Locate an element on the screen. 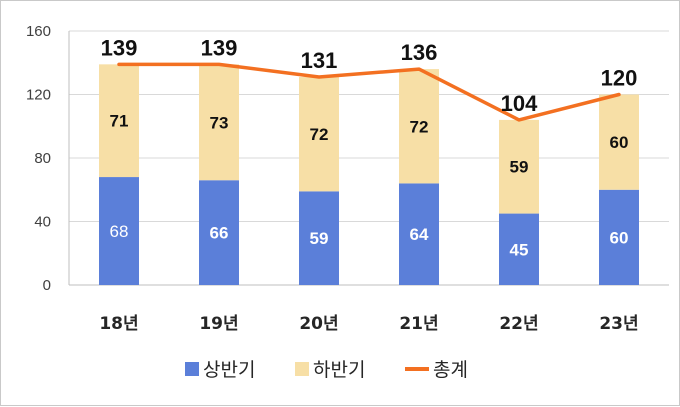 This screenshot has height=407, width=680. data-label-first-half: 45 is located at coordinates (519, 249).